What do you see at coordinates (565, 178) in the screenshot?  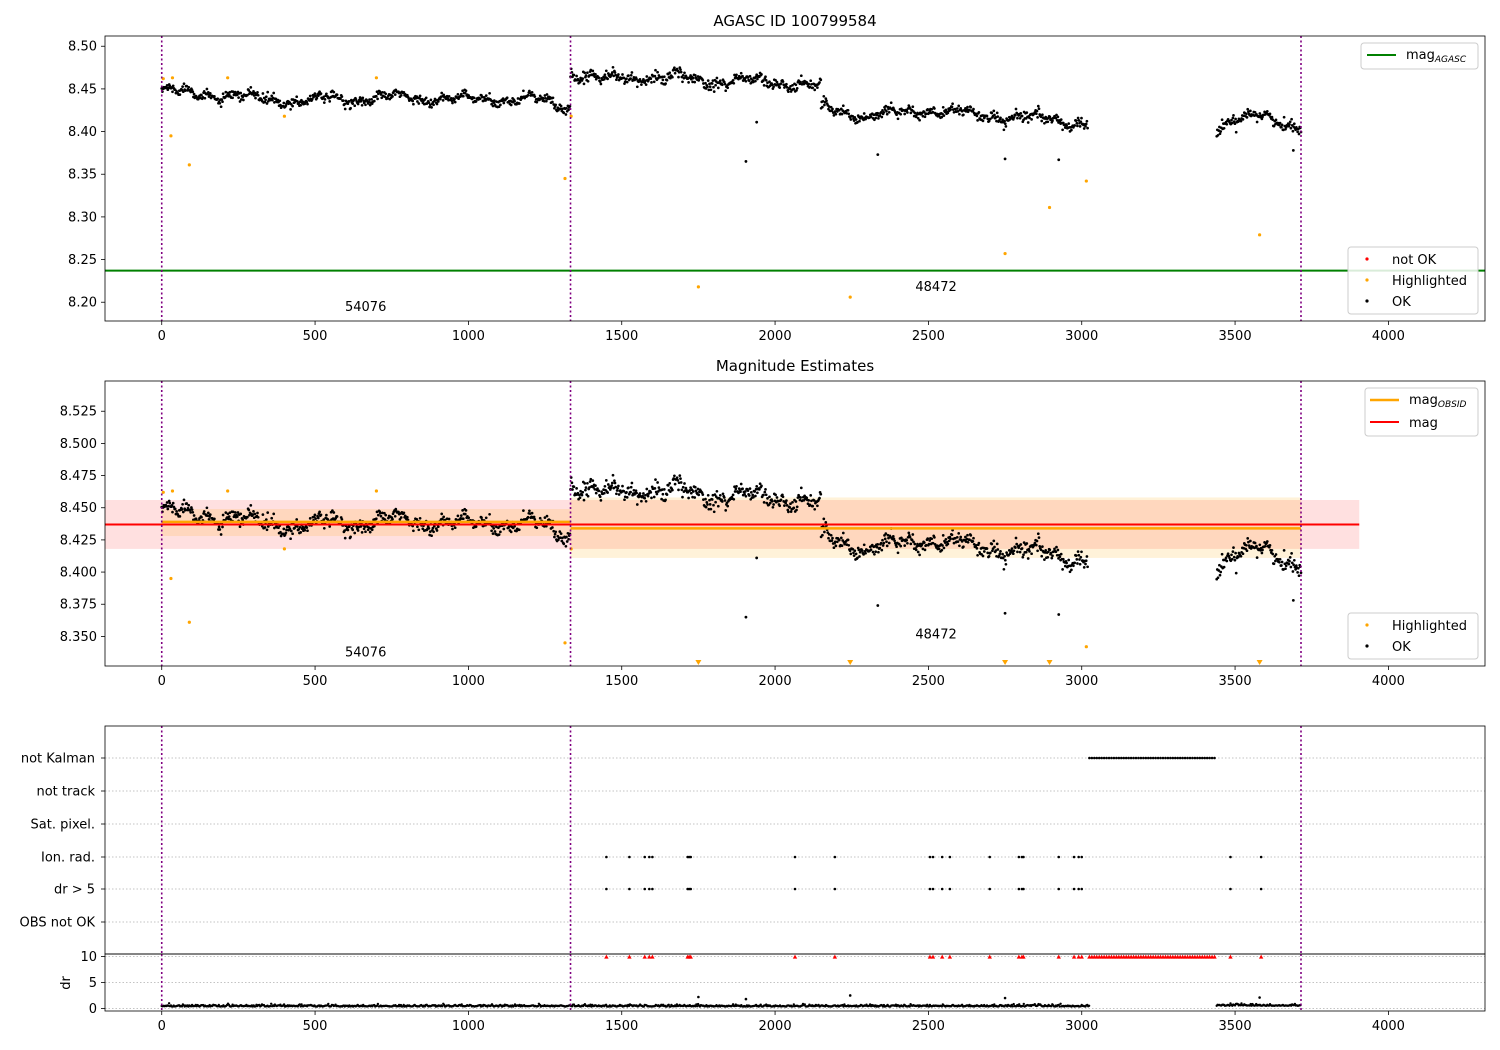 I see `highlighted-point` at bounding box center [565, 178].